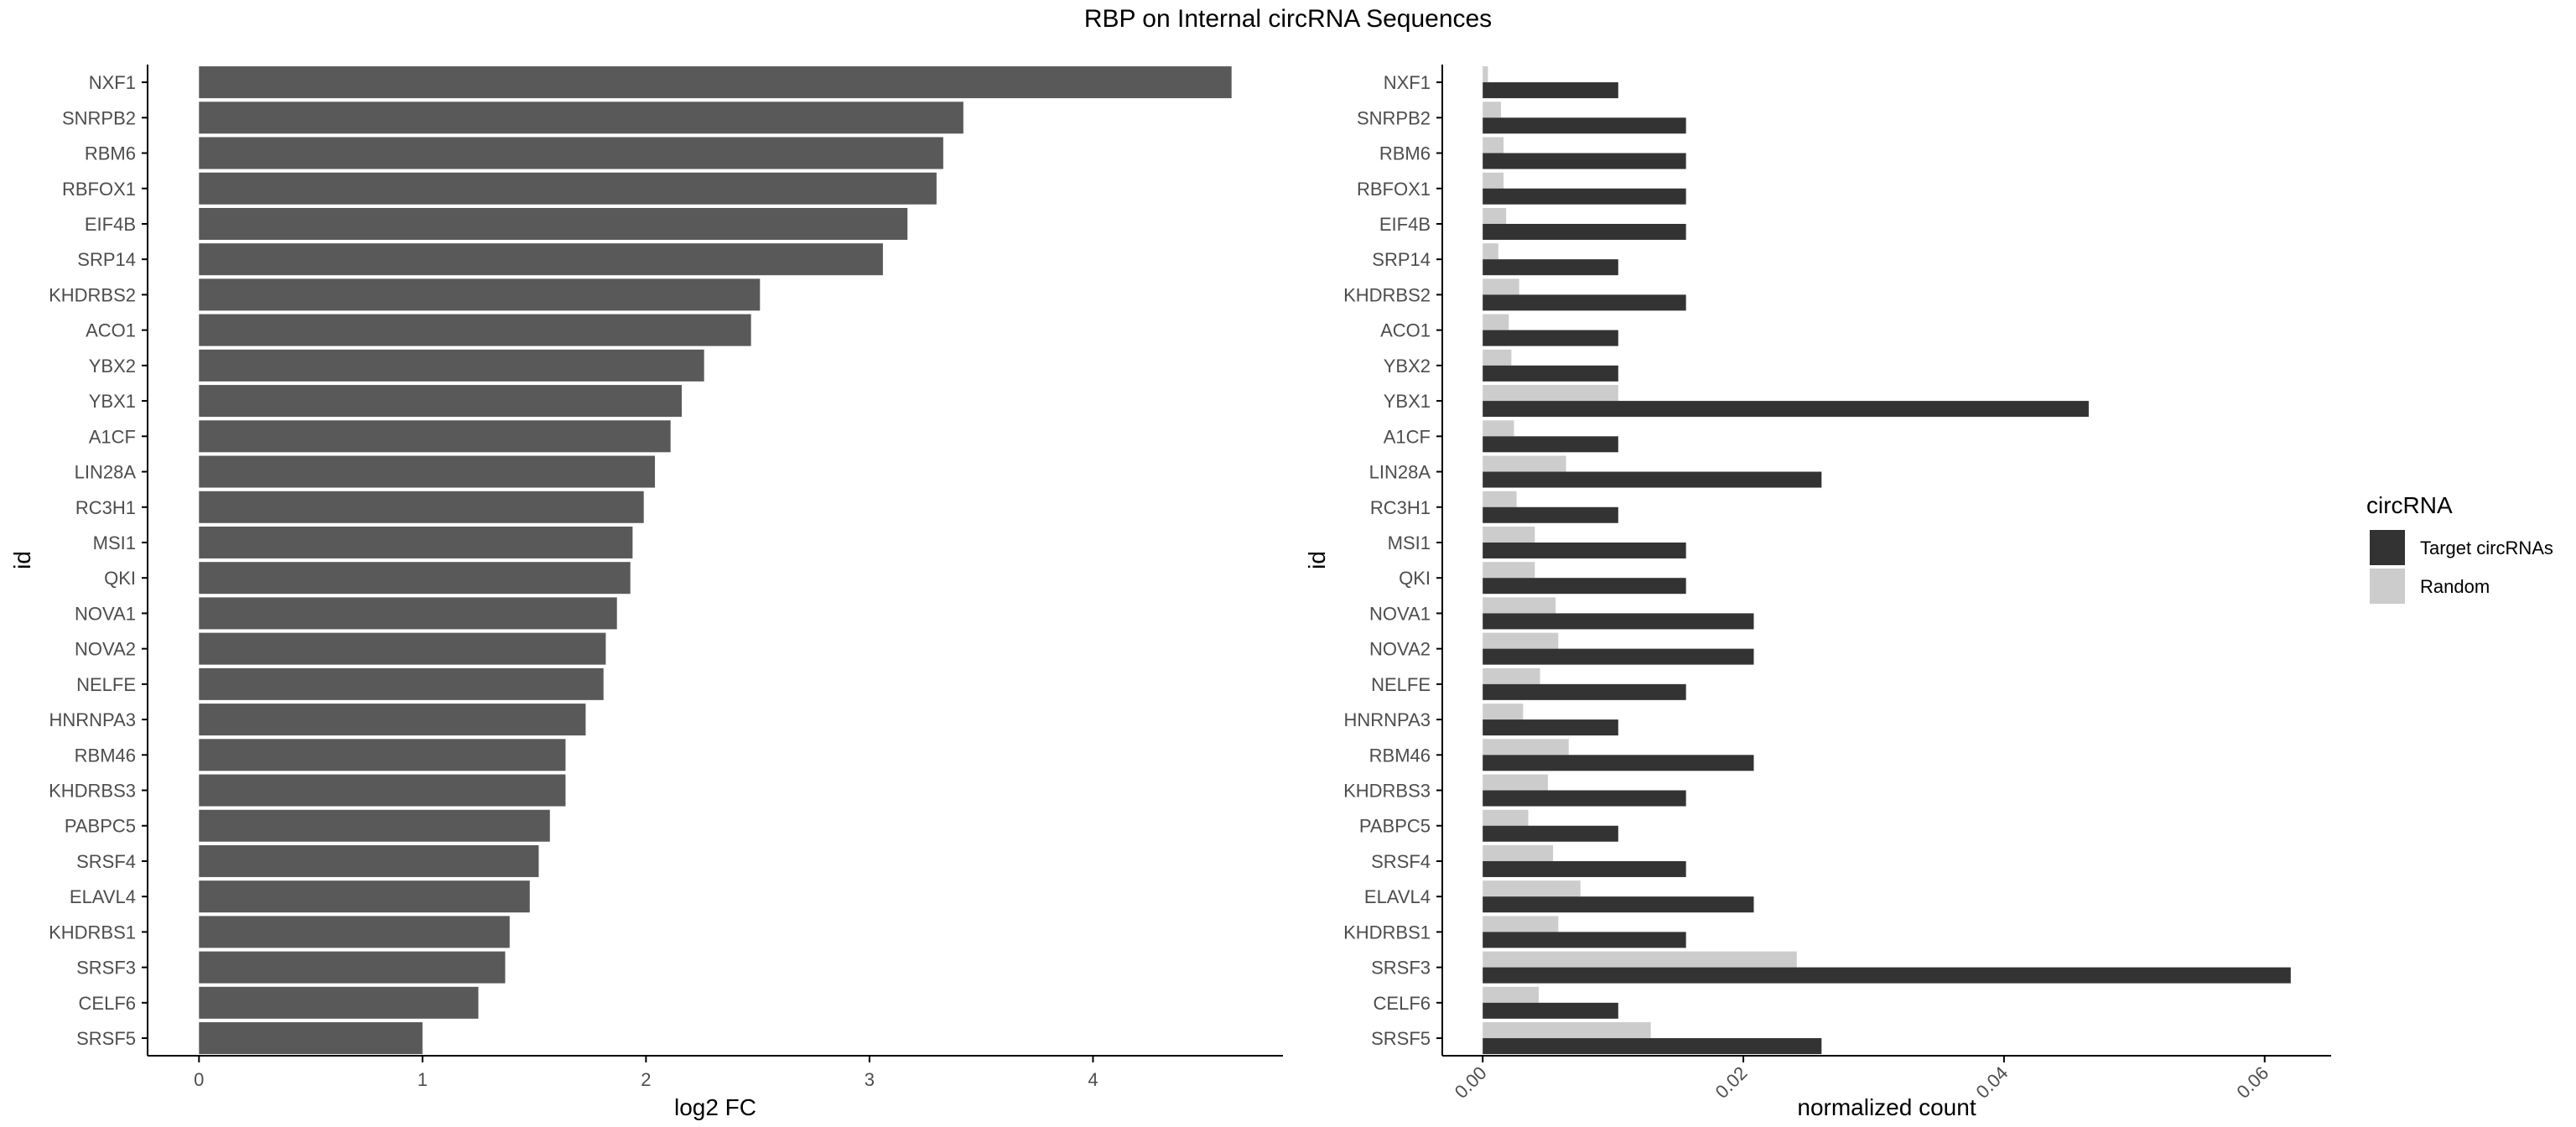 The width and height of the screenshot is (2576, 1127). Describe the element at coordinates (1550, 373) in the screenshot. I see `right-bar-target-ybx2` at that location.